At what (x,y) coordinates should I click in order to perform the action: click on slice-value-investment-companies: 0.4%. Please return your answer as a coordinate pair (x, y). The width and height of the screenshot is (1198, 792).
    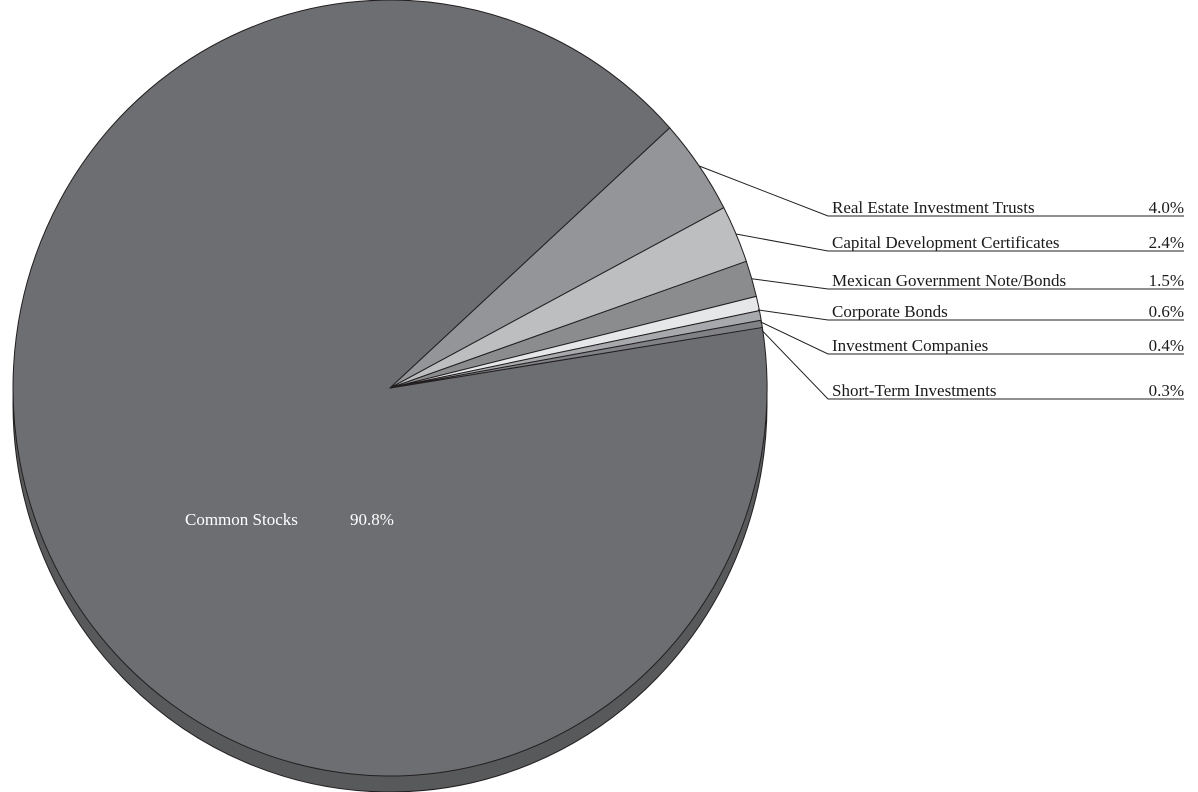
    Looking at the image, I should click on (1166, 345).